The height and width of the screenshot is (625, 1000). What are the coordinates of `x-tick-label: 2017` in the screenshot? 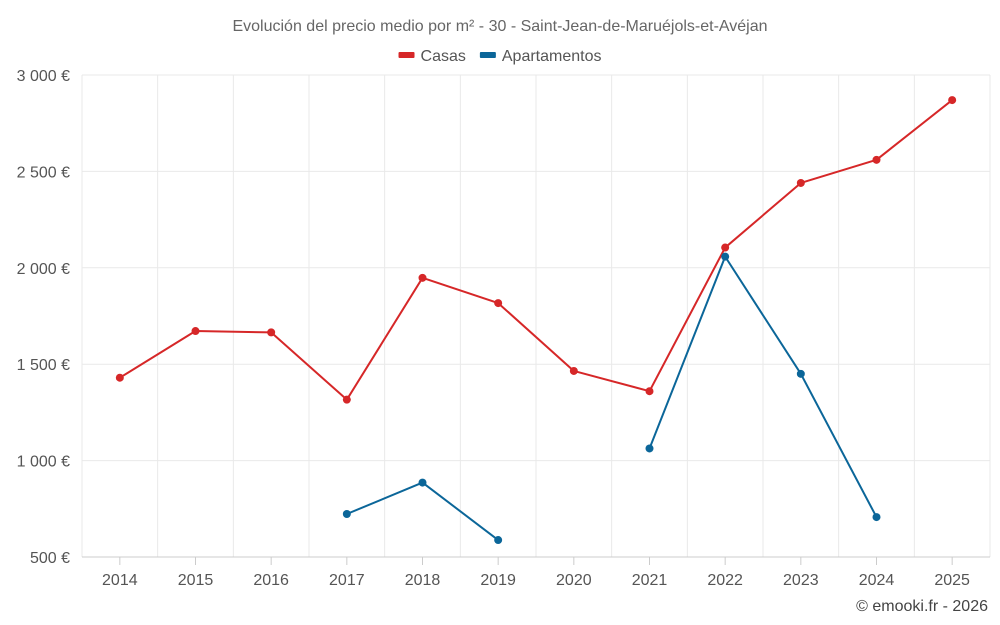 It's located at (347, 580).